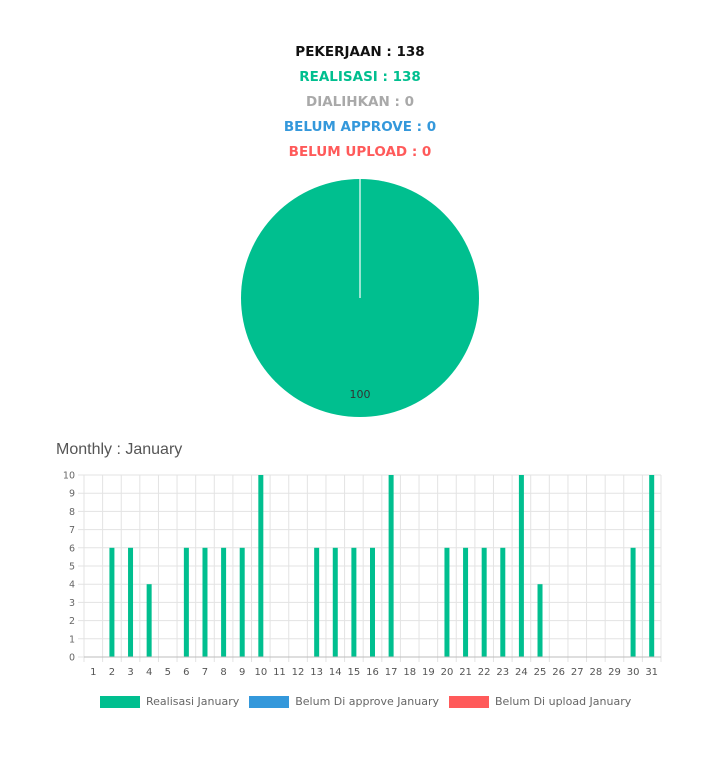 The image size is (720, 764). I want to click on x-tick-label: 10, so click(260, 672).